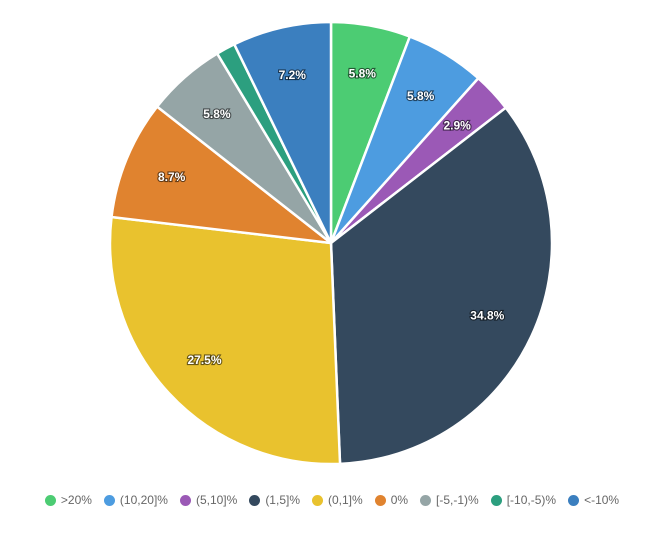 The width and height of the screenshot is (664, 539). I want to click on slice-value-label-1: 5.8%, so click(421, 96).